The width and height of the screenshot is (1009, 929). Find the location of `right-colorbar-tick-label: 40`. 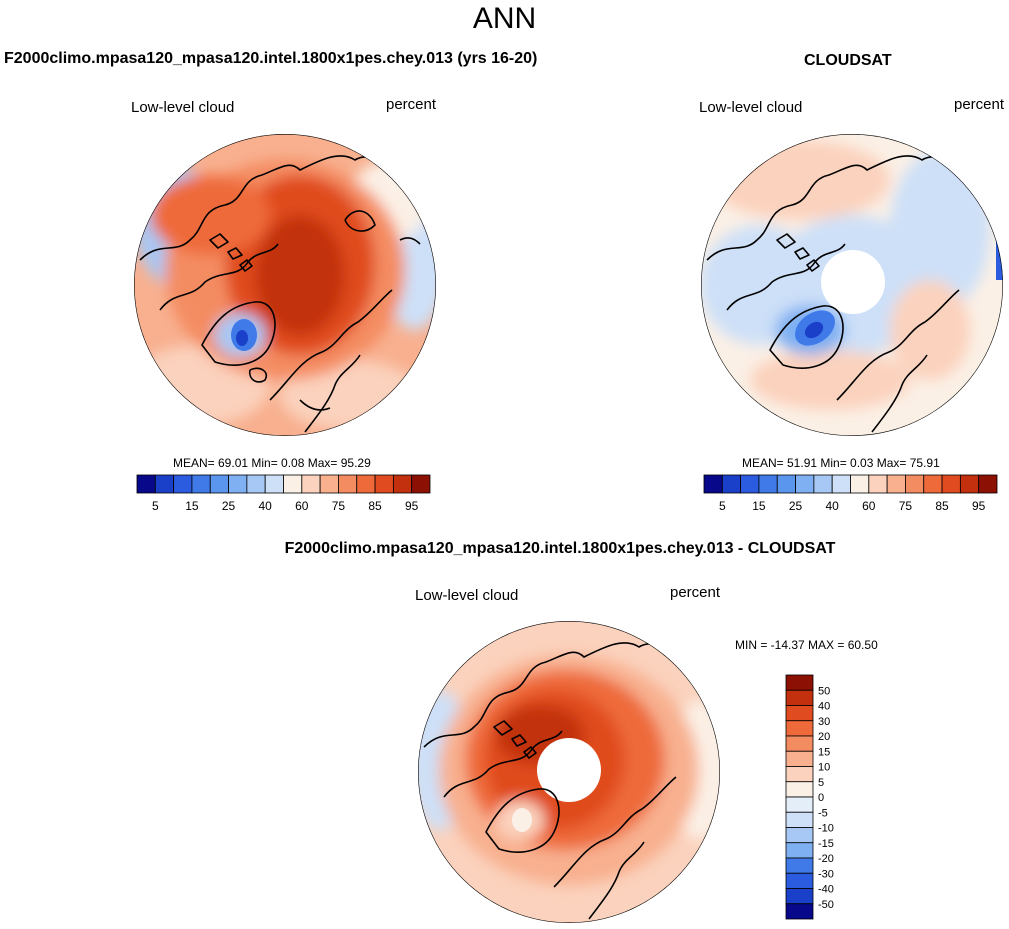

right-colorbar-tick-label: 40 is located at coordinates (833, 506).